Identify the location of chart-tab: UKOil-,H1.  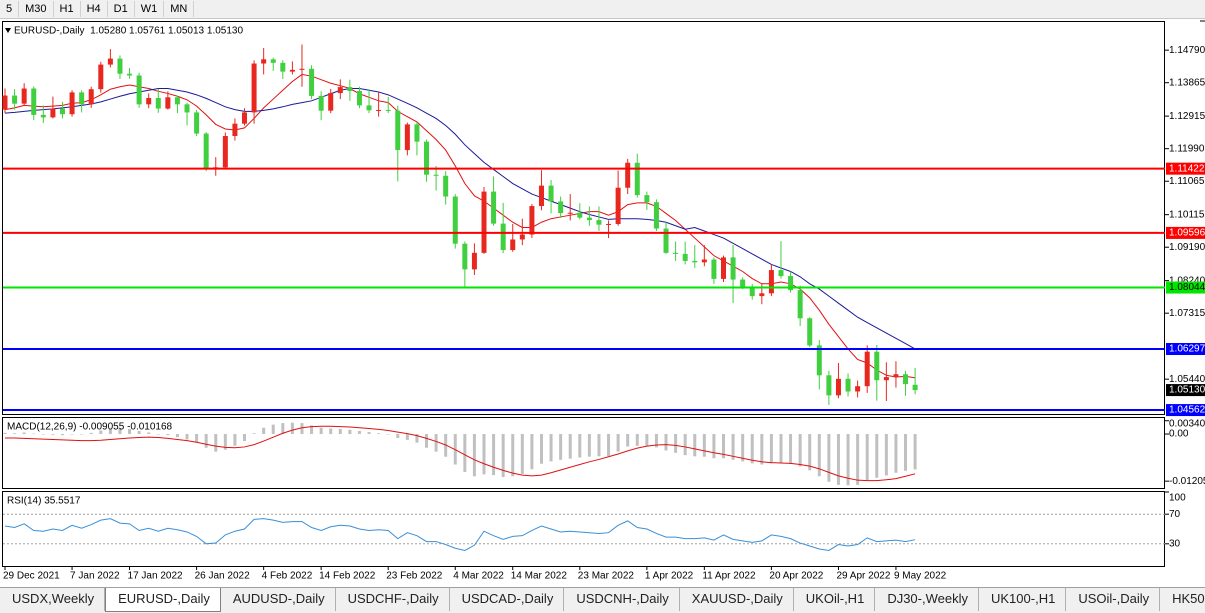
(835, 599).